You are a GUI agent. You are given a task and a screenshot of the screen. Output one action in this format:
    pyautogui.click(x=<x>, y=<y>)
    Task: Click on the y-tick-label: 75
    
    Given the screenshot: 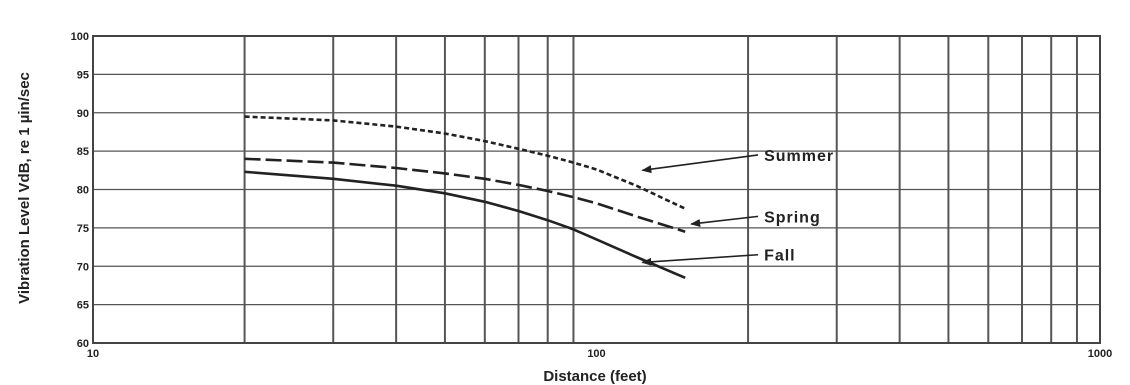 What is the action you would take?
    pyautogui.click(x=83, y=229)
    